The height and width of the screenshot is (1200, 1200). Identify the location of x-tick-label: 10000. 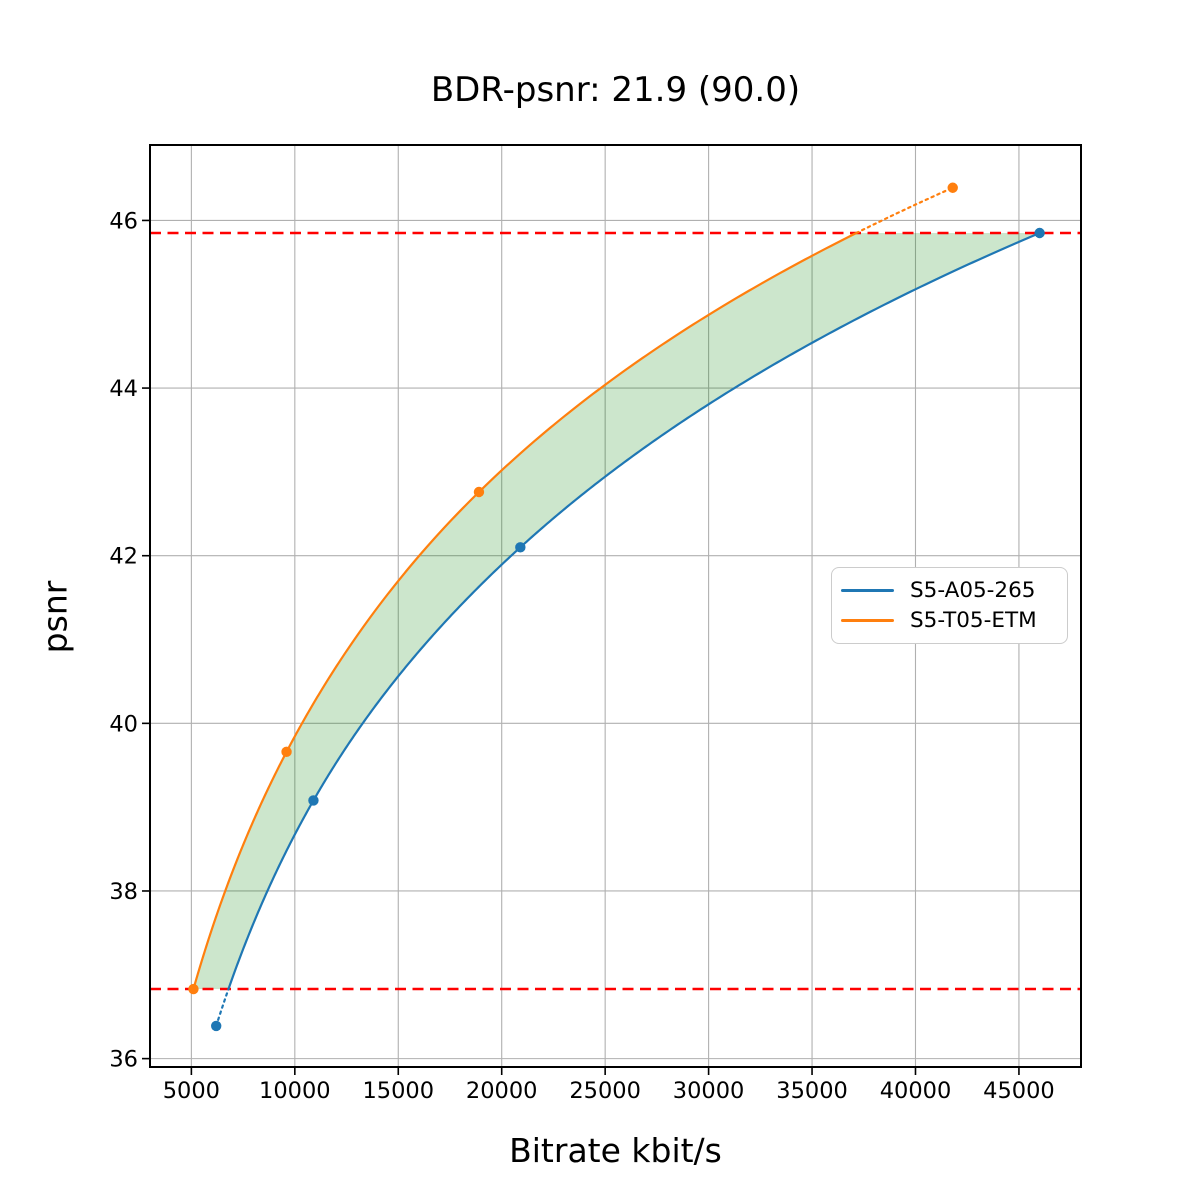
(295, 1091).